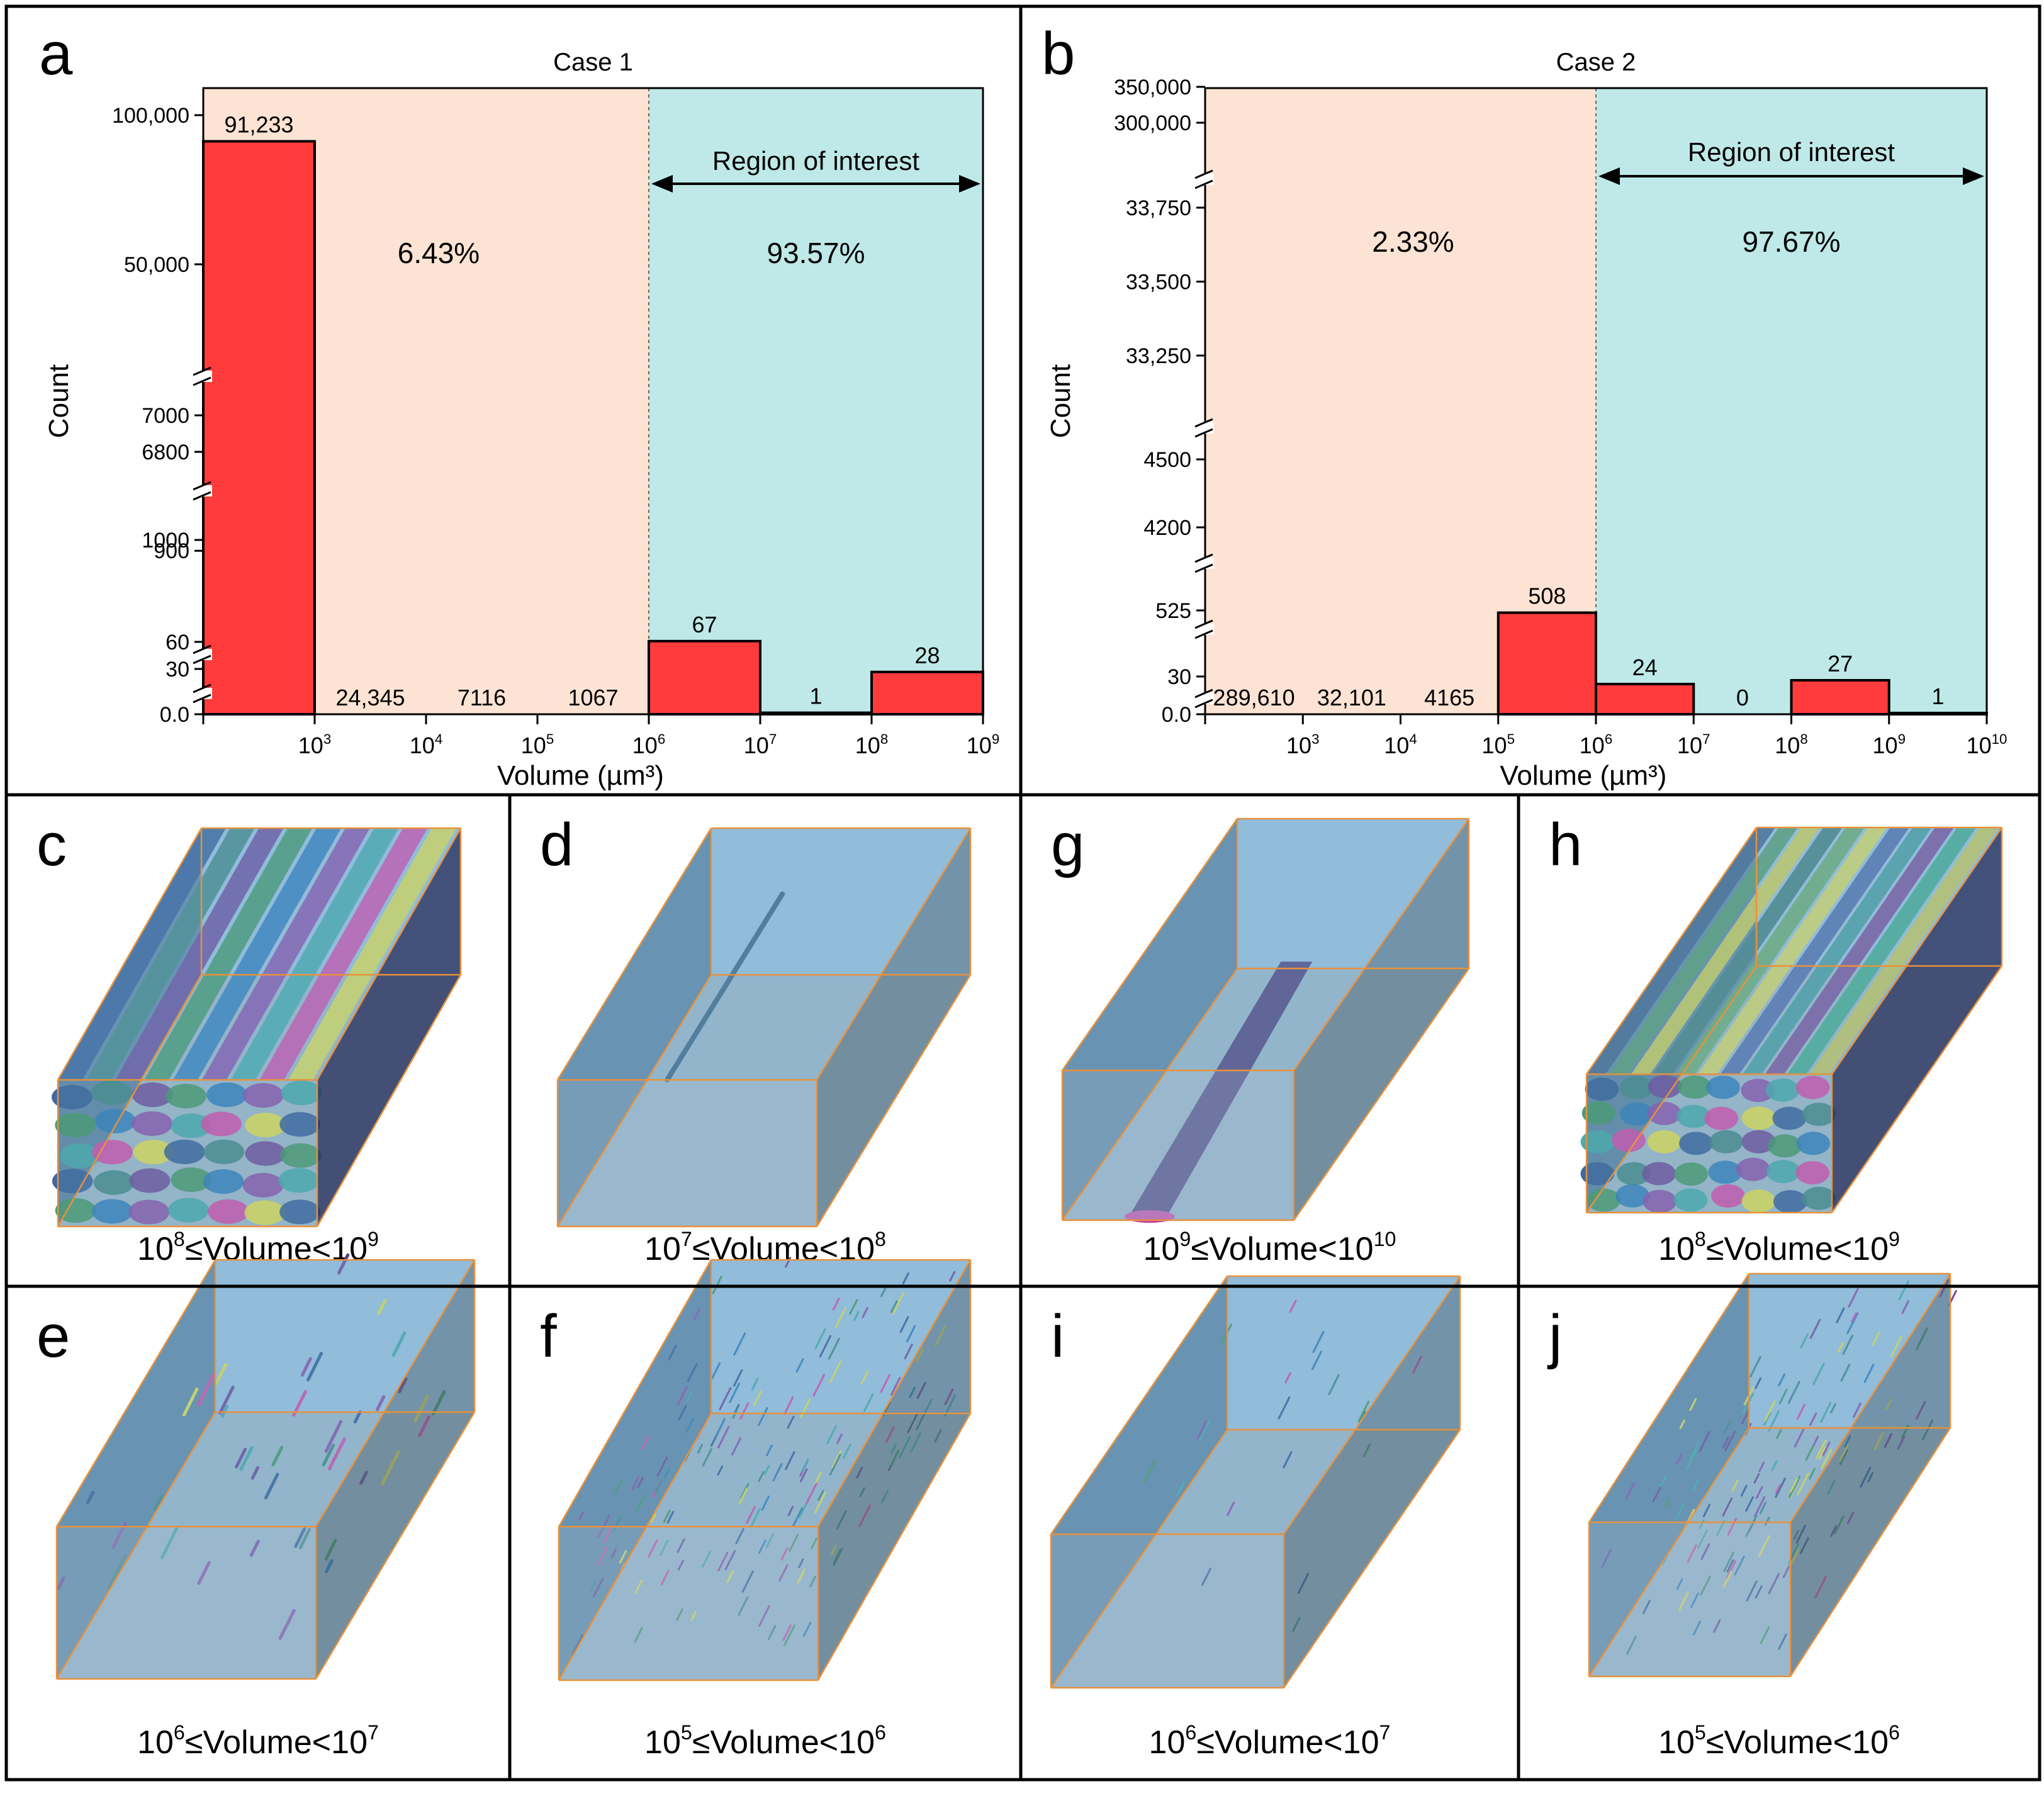 The image size is (2044, 1796). I want to click on bar-10^5-10^6, so click(1546, 663).